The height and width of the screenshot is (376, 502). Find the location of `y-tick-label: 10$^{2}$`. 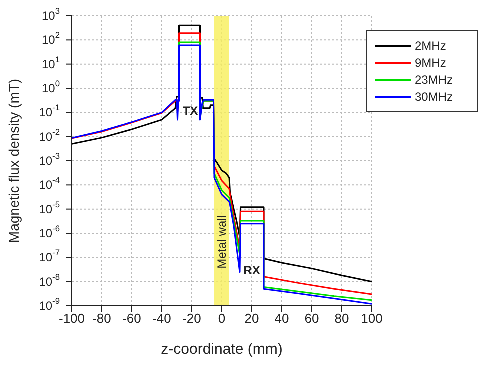

y-tick-label: 10$^{2}$ is located at coordinates (51, 39).